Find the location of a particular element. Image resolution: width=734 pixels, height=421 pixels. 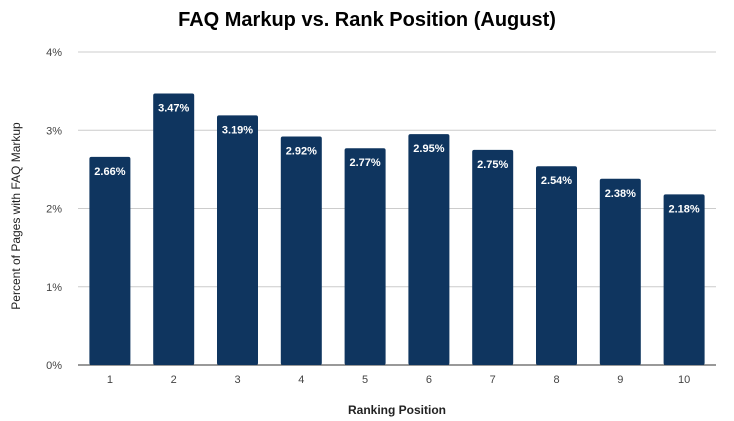

y-tick-label: 3% is located at coordinates (54, 131).